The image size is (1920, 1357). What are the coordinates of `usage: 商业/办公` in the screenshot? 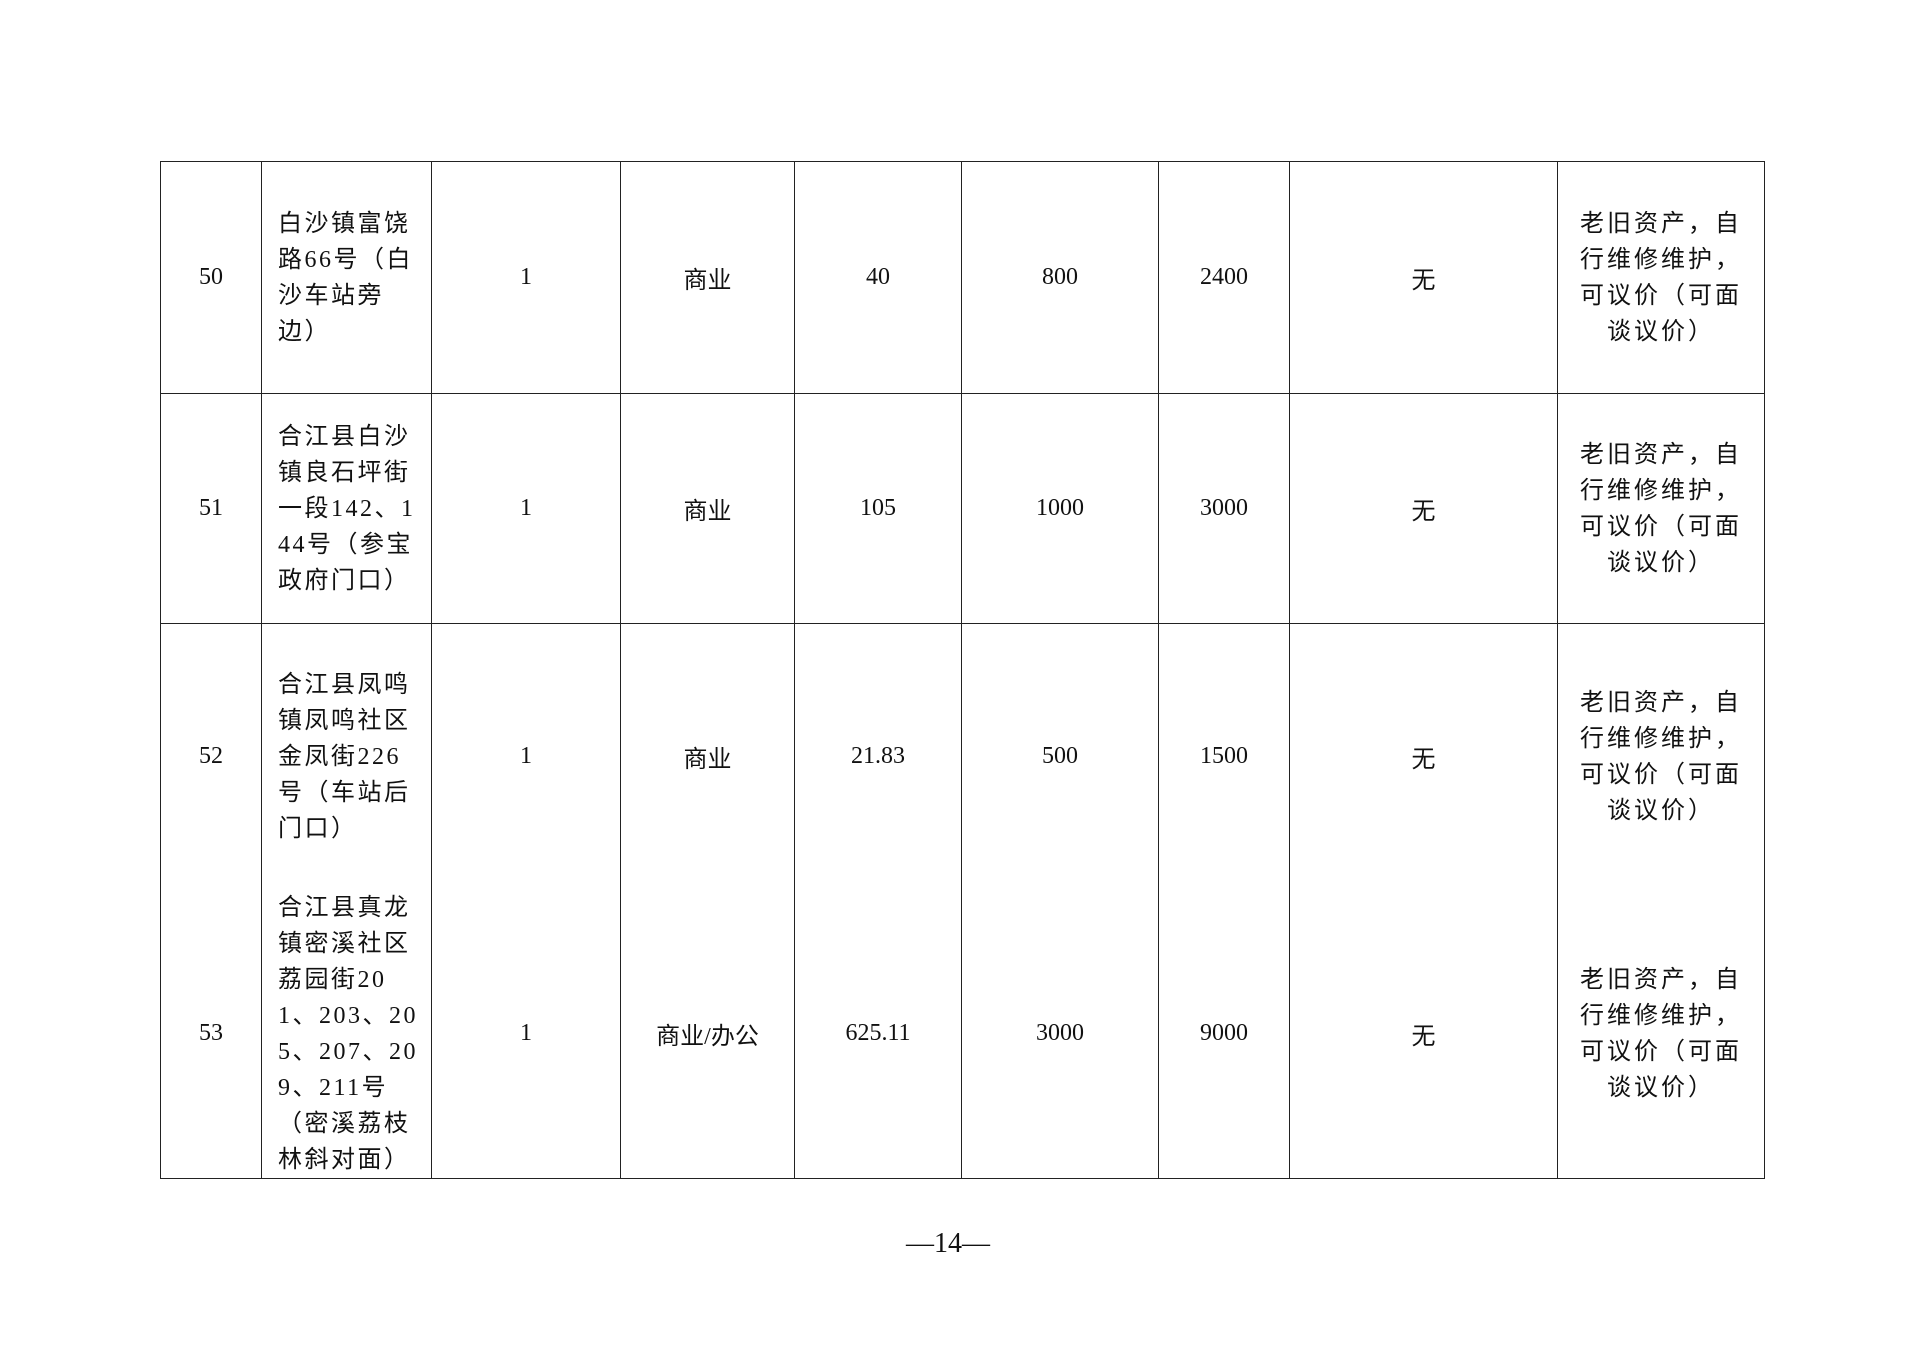 It's located at (707, 1034).